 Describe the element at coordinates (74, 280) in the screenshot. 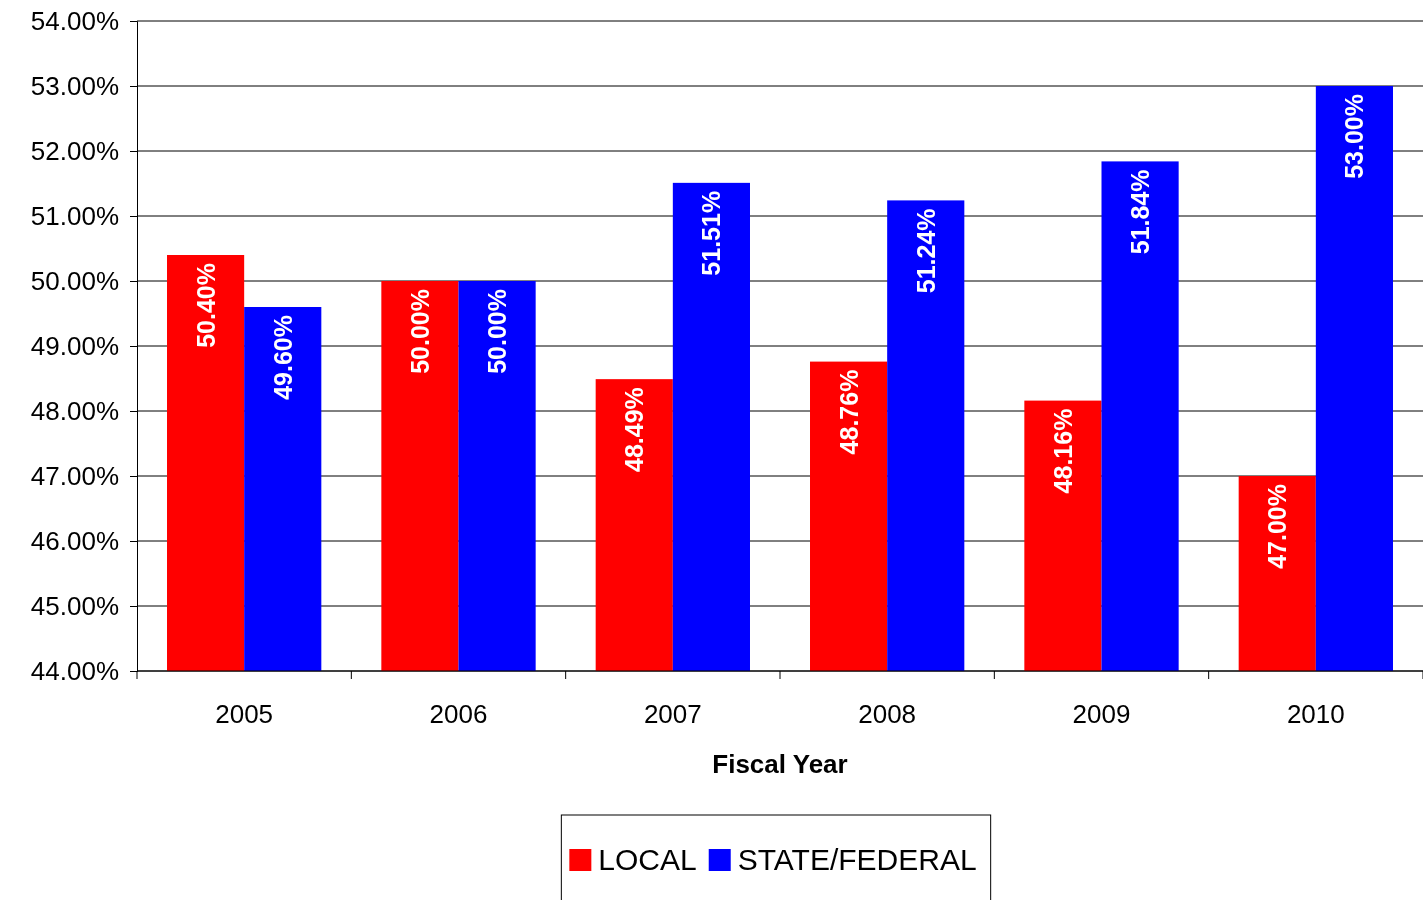

I see `y-tick-label: 50.00%` at that location.